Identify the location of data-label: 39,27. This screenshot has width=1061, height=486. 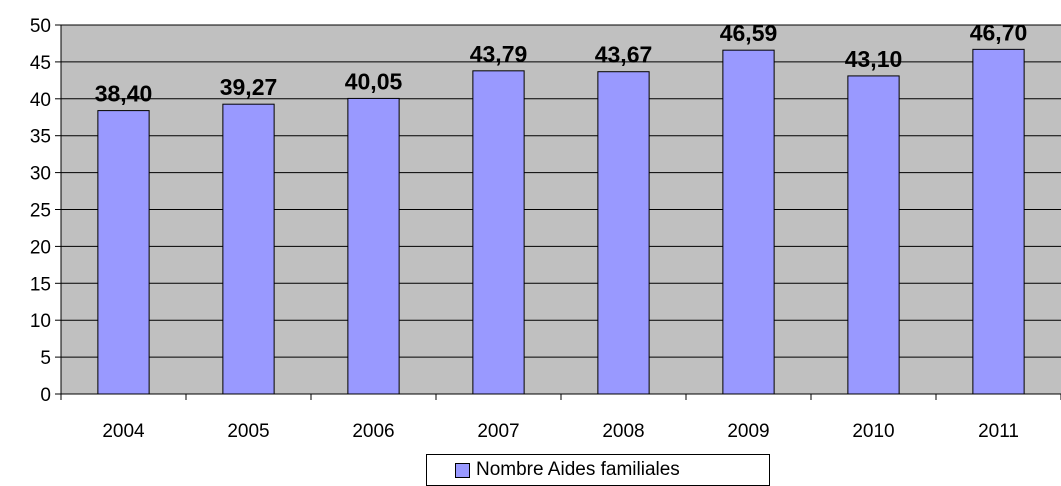
(249, 87).